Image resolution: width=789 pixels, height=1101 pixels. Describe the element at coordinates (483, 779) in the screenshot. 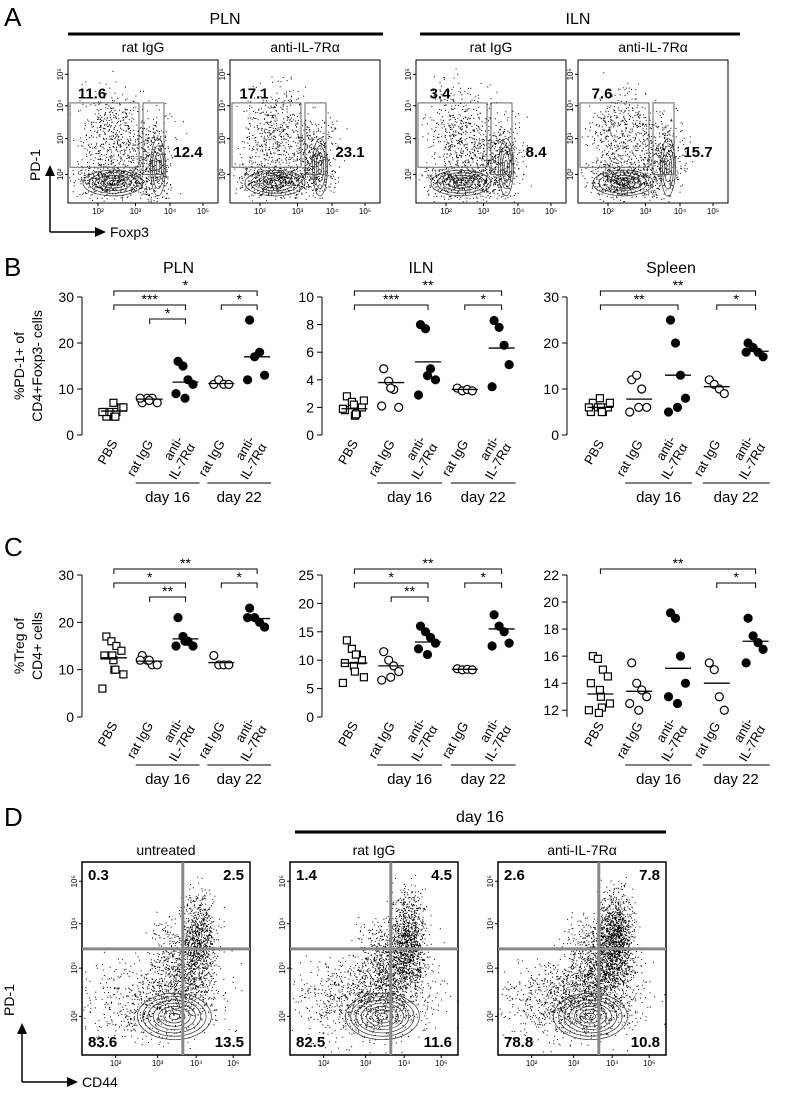

I see `group-label: day 22` at that location.